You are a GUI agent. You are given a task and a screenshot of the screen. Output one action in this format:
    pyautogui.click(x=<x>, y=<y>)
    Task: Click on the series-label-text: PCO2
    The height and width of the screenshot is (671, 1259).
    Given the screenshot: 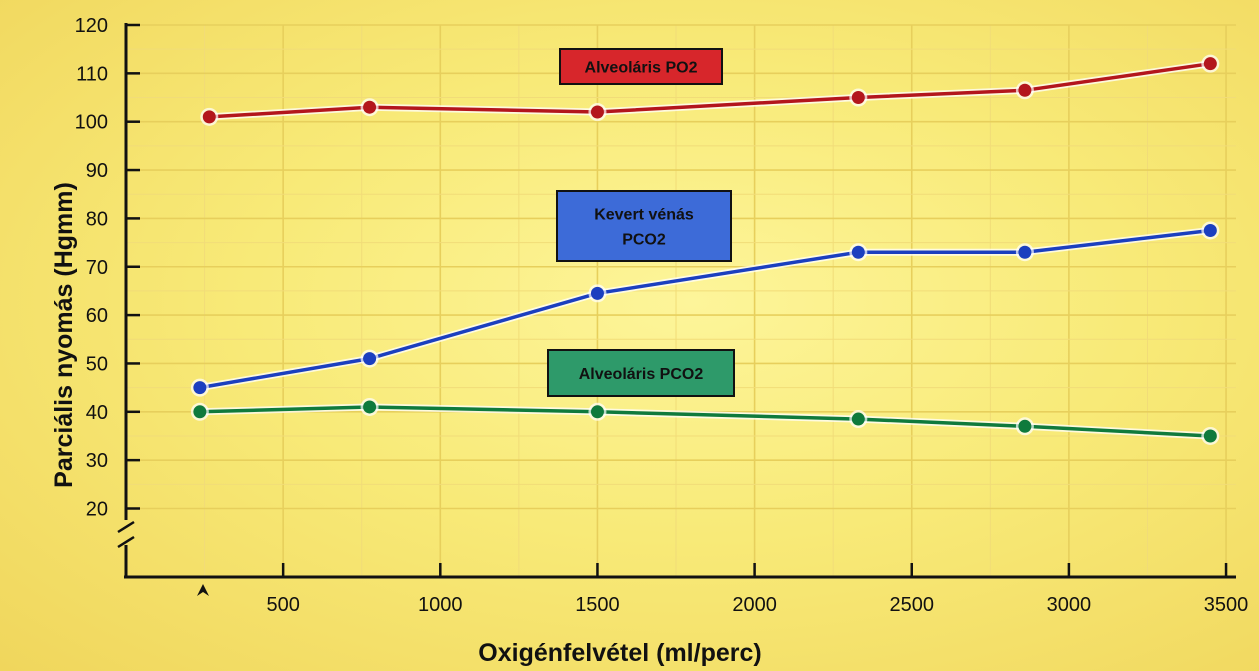 What is the action you would take?
    pyautogui.click(x=644, y=240)
    